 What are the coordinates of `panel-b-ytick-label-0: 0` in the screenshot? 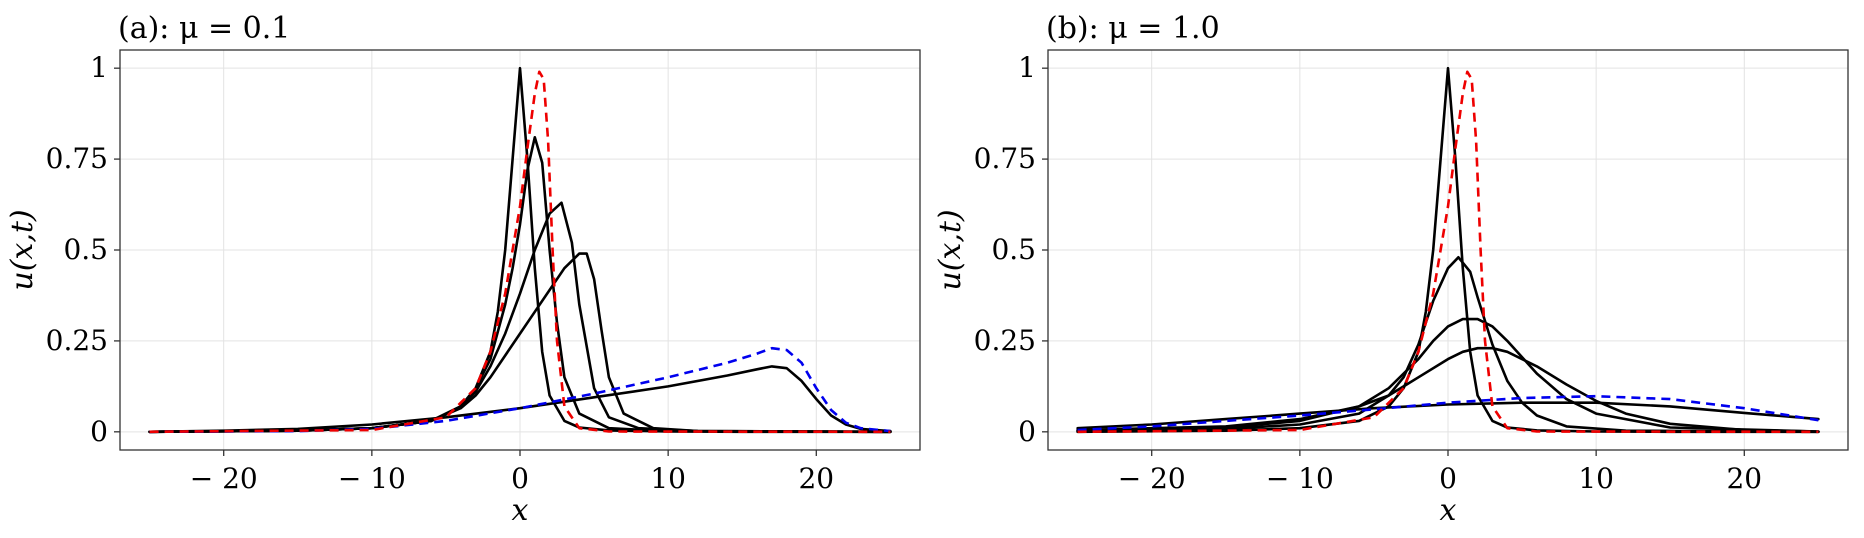 It's located at (1027, 431).